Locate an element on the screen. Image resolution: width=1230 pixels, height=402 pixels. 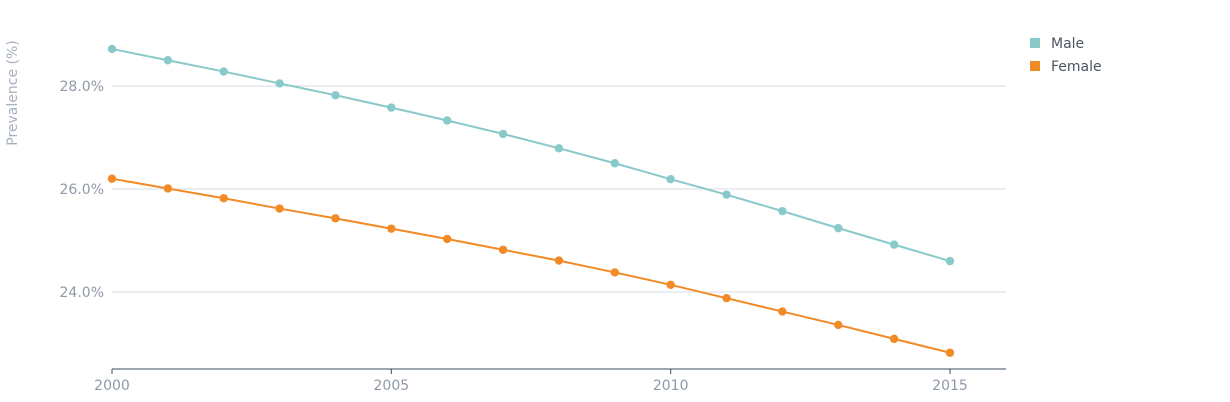
legend-label: Female is located at coordinates (1076, 67).